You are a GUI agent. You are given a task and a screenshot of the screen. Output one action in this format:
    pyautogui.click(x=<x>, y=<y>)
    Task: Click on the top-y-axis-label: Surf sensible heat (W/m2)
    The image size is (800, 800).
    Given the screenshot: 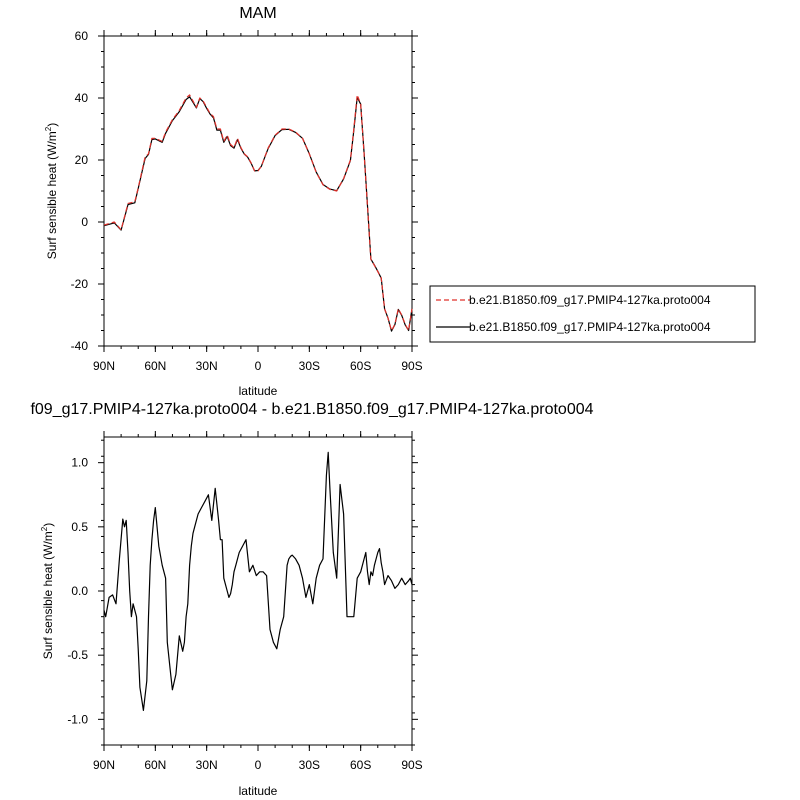 What is the action you would take?
    pyautogui.click(x=51, y=191)
    